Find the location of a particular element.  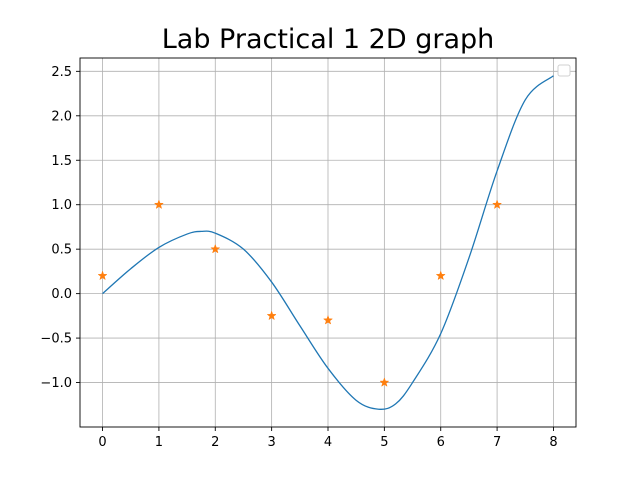

x-axis-ticks: 0 1 2 3 4 5 6 7 8 is located at coordinates (328, 438).